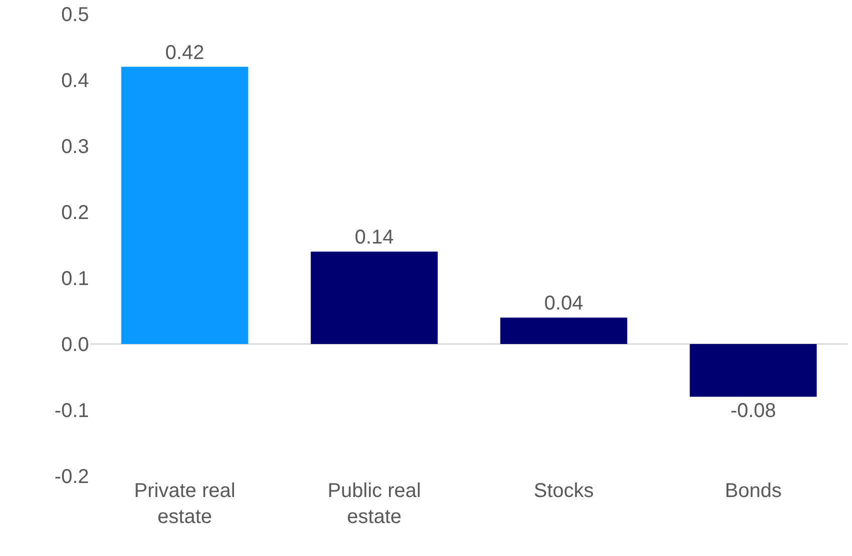 The width and height of the screenshot is (852, 556). Describe the element at coordinates (753, 411) in the screenshot. I see `data-label: -0.08` at that location.